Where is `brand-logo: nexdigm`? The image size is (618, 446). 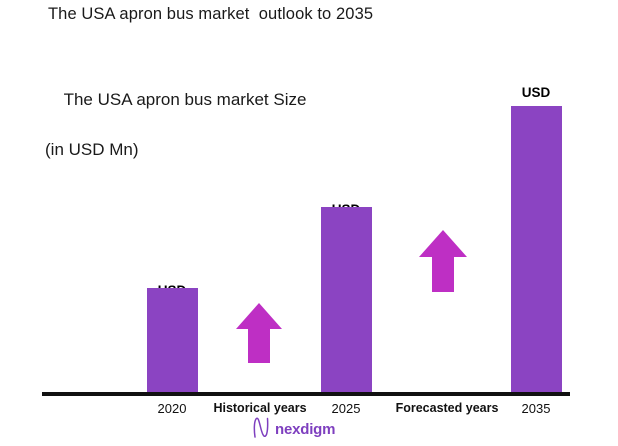 brand-logo: nexdigm is located at coordinates (293, 430).